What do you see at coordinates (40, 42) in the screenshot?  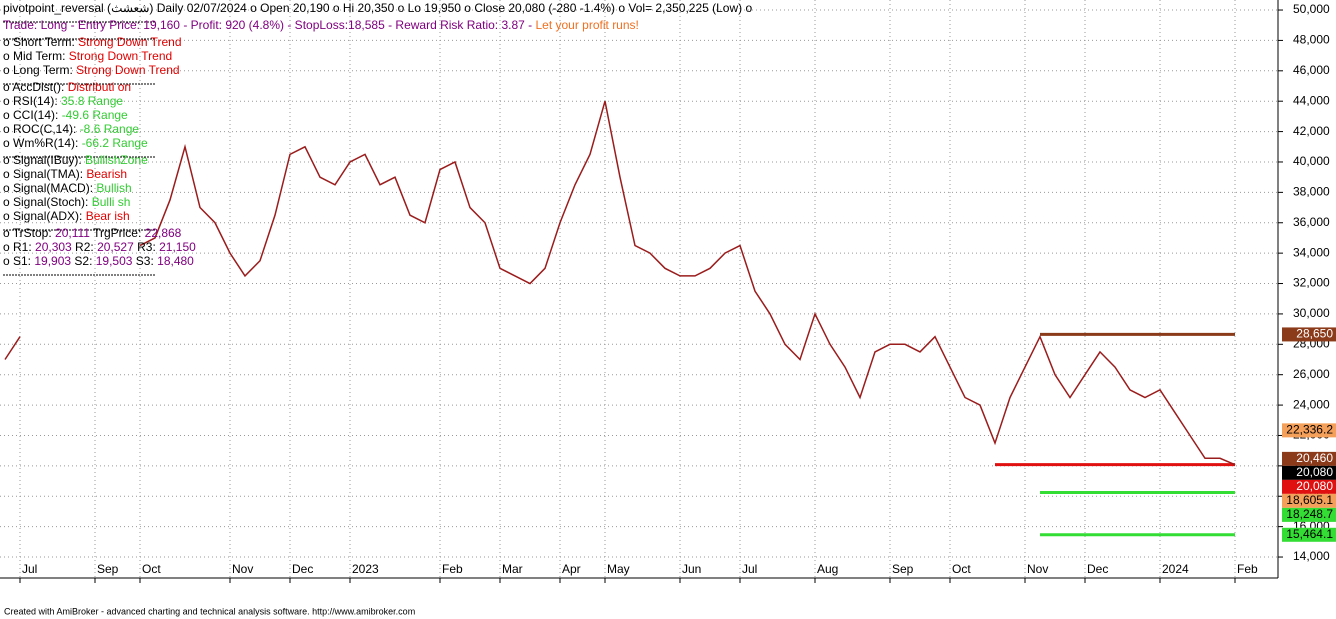 I see `info-text: o Short Term:` at bounding box center [40, 42].